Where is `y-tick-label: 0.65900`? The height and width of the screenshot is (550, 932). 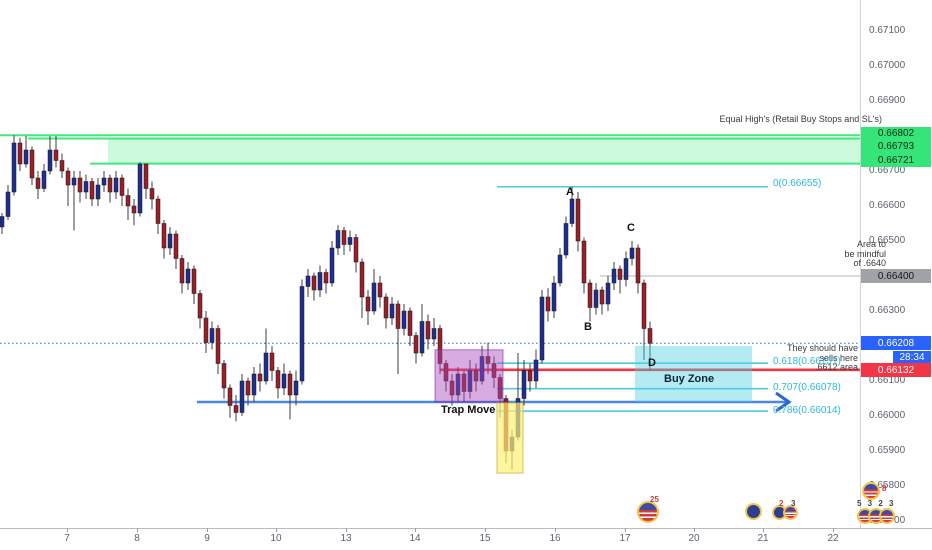 y-tick-label: 0.65900 is located at coordinates (887, 450).